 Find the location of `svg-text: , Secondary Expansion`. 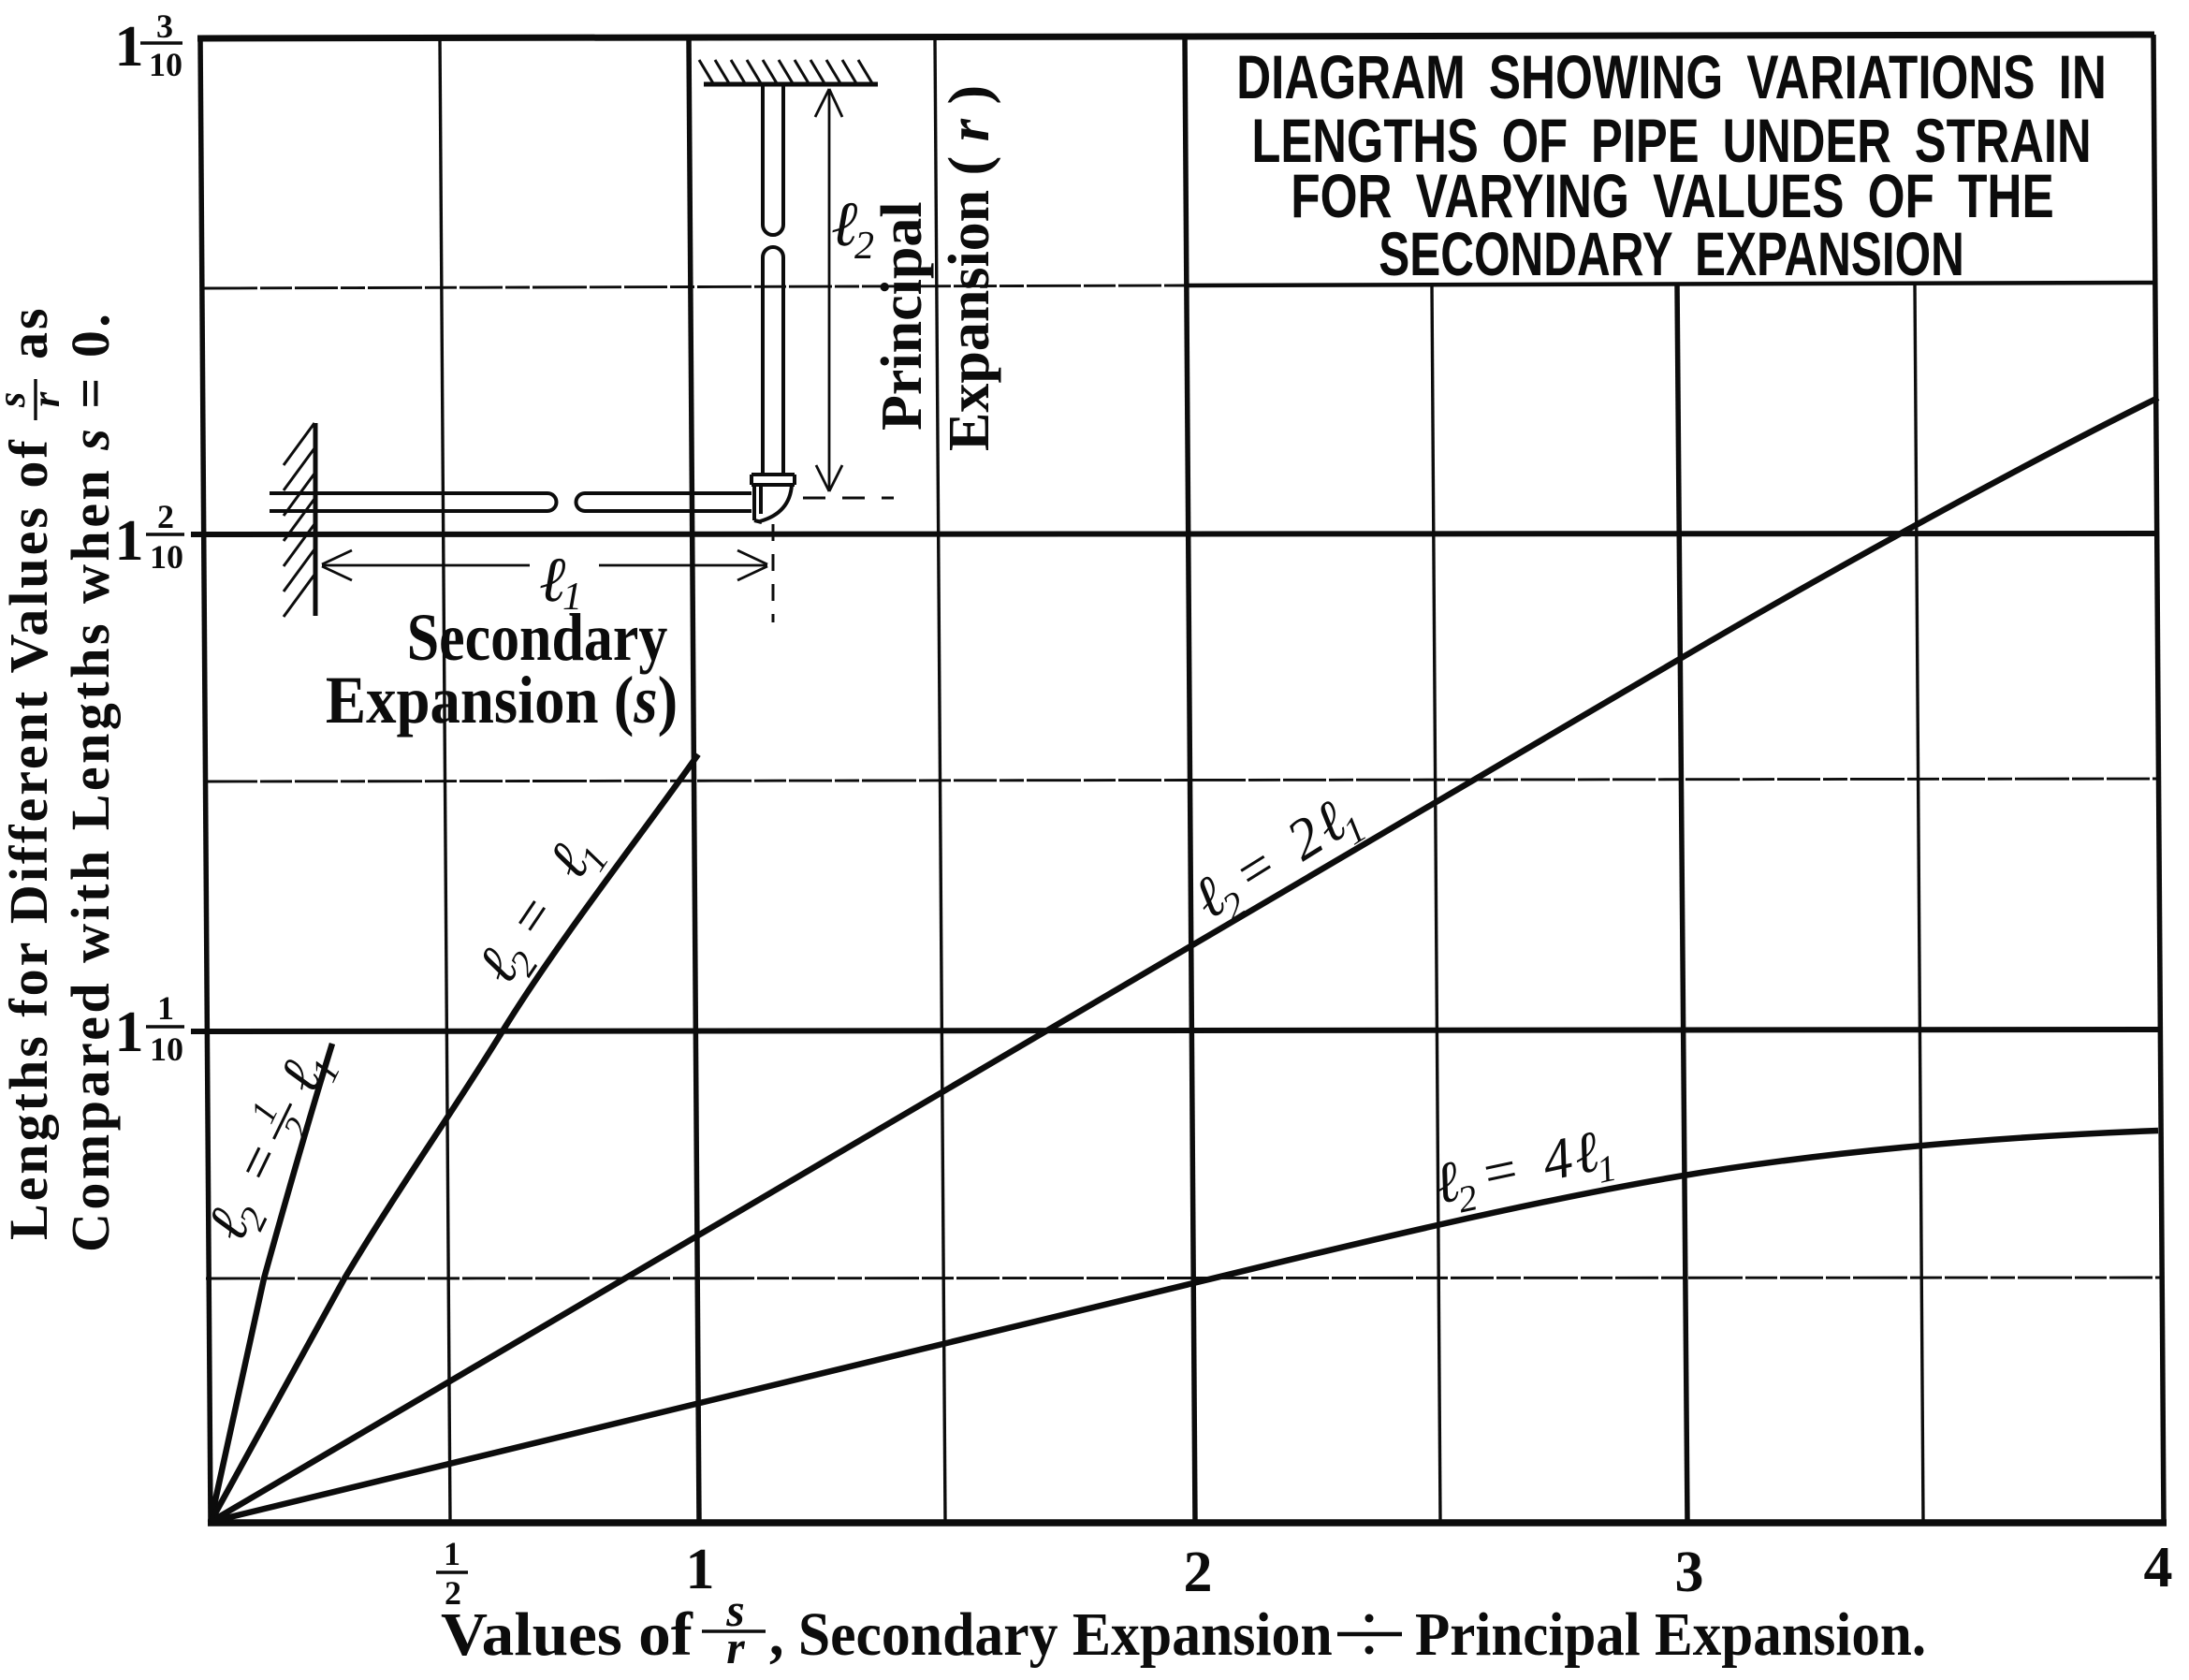

svg-text: , Secondary Expansion is located at coordinates (1051, 1634).